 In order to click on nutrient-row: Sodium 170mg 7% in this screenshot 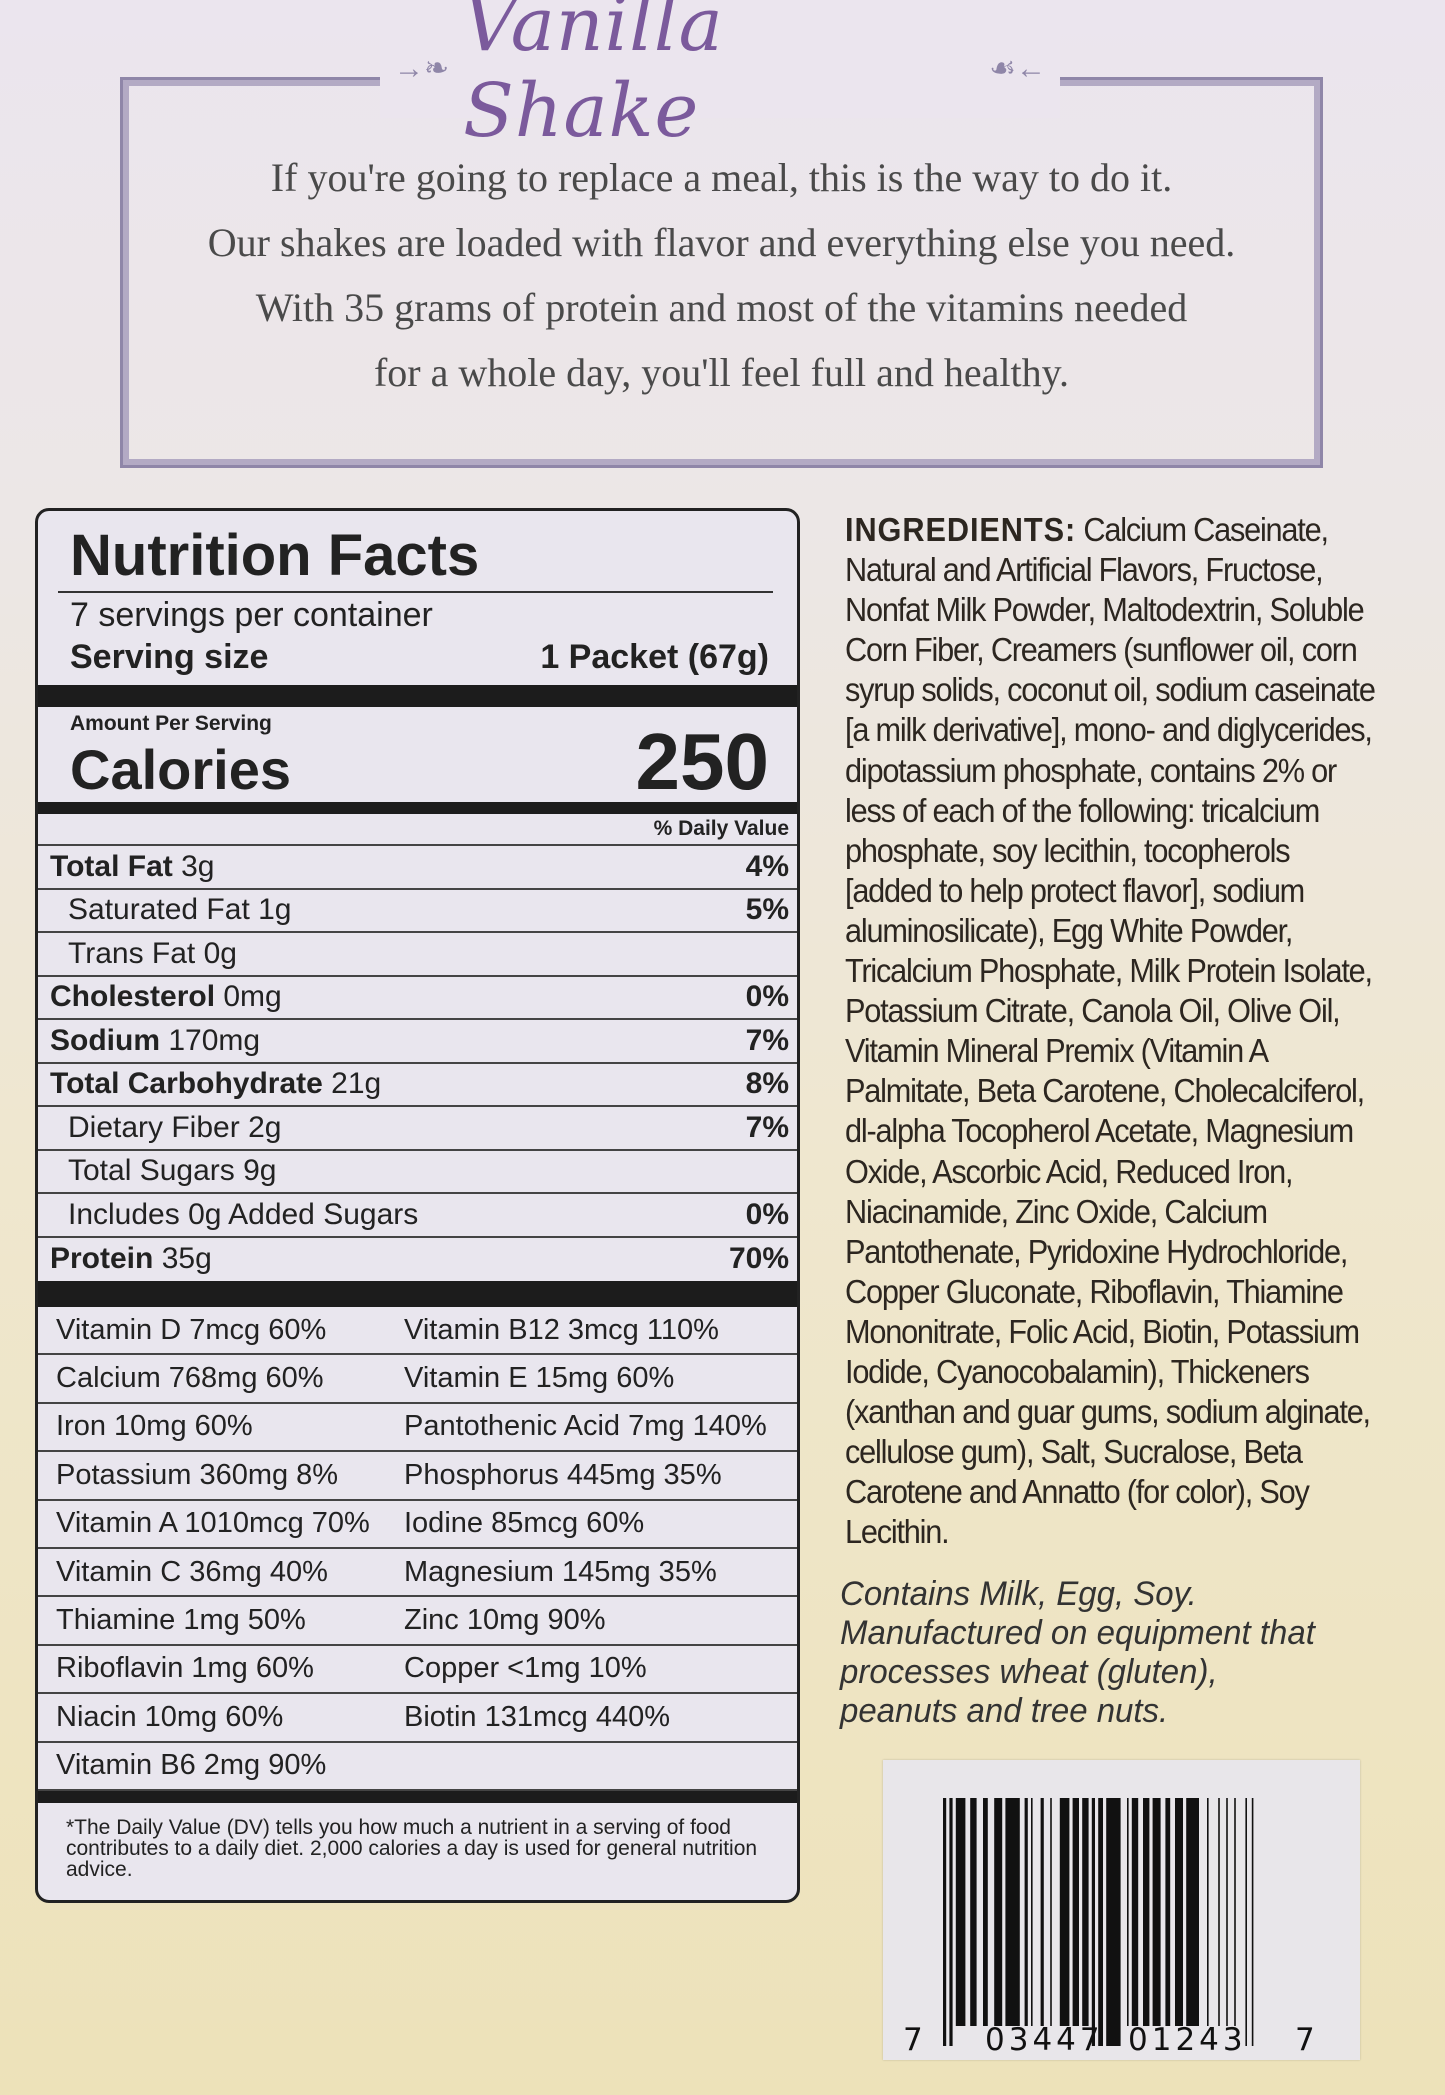, I will do `click(417, 1042)`.